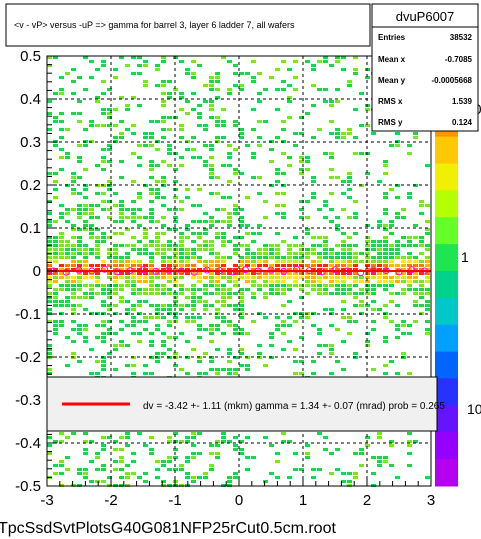 This screenshot has height=539, width=481. What do you see at coordinates (30, 99) in the screenshot?
I see `y-tick-label: 0.4` at bounding box center [30, 99].